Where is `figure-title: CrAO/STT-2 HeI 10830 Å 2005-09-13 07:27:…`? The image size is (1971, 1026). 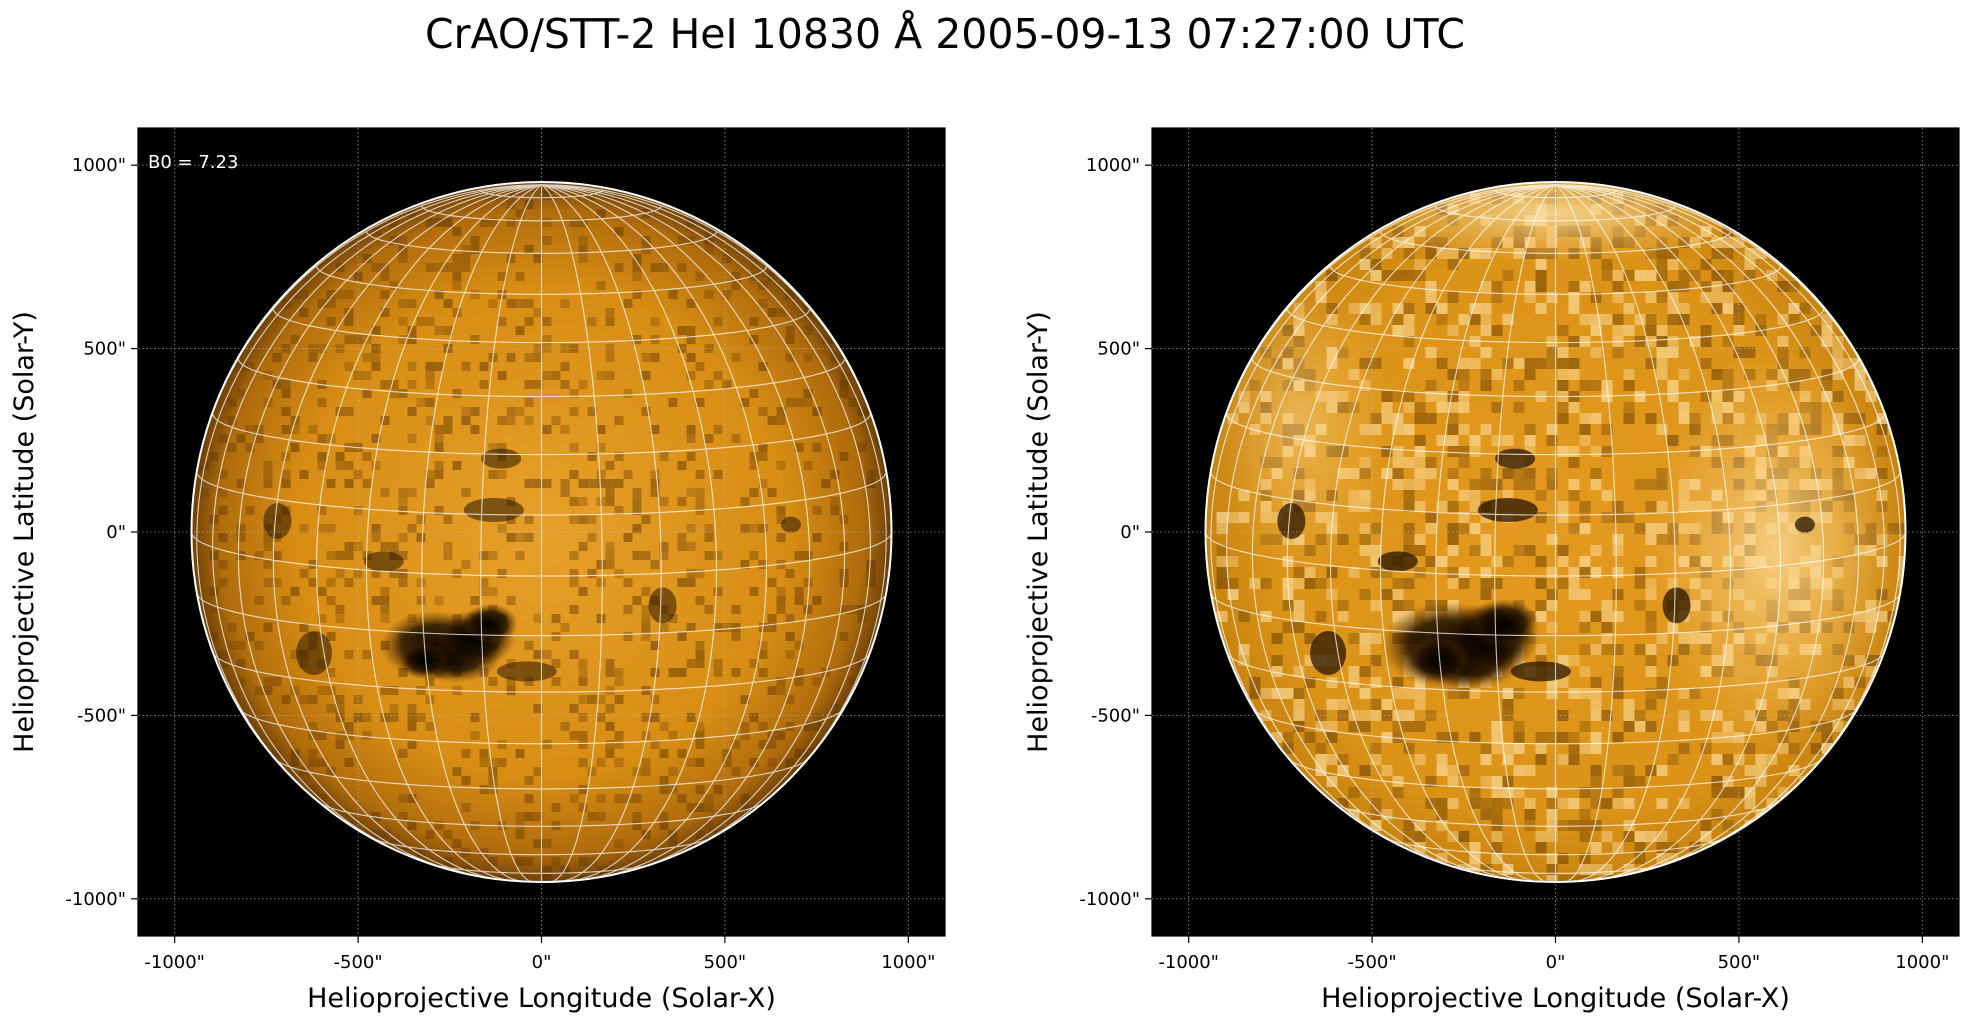
figure-title: CrAO/STT-2 HeI 10830 Å 2005-09-13 07:27:… is located at coordinates (945, 34).